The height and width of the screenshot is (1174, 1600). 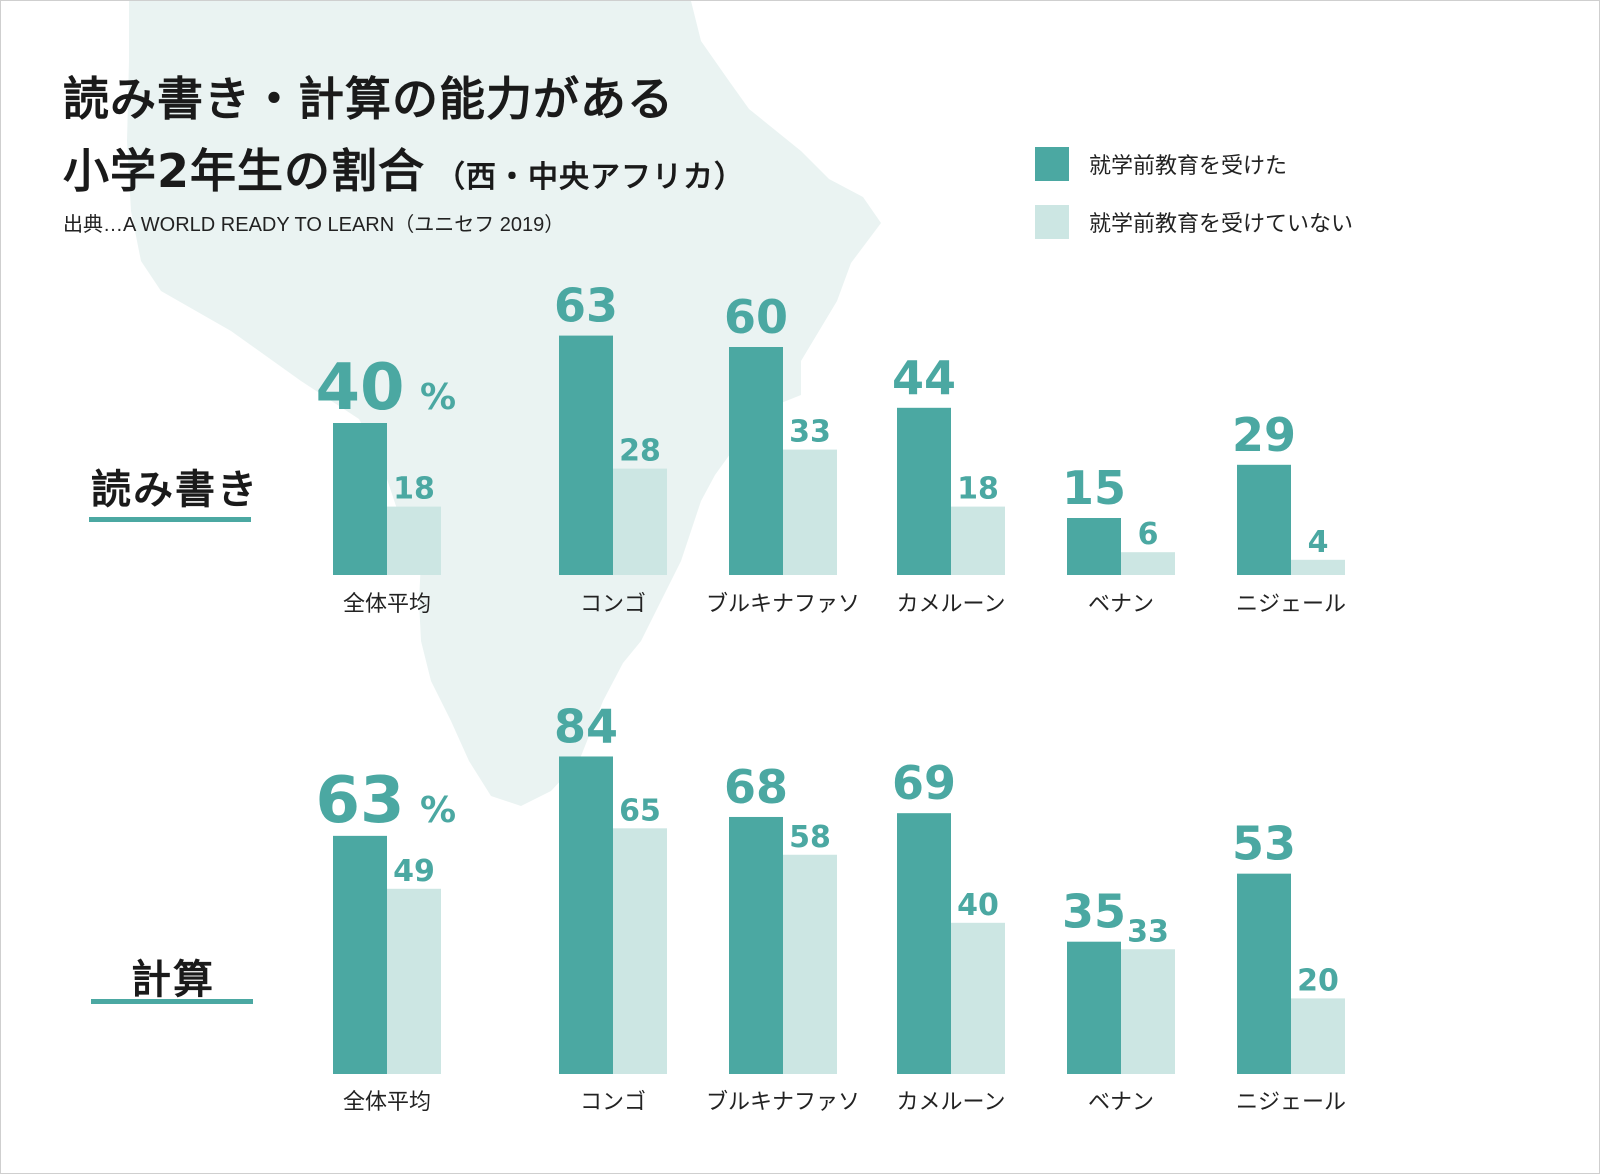 I want to click on category-label-math-4: ベナン, so click(x=1121, y=1102).